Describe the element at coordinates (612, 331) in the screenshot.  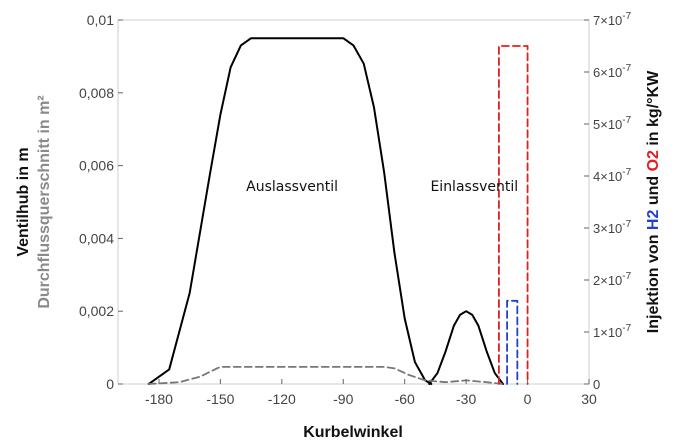
I see `y-right-tick-label: 1×10⁻⁷` at that location.